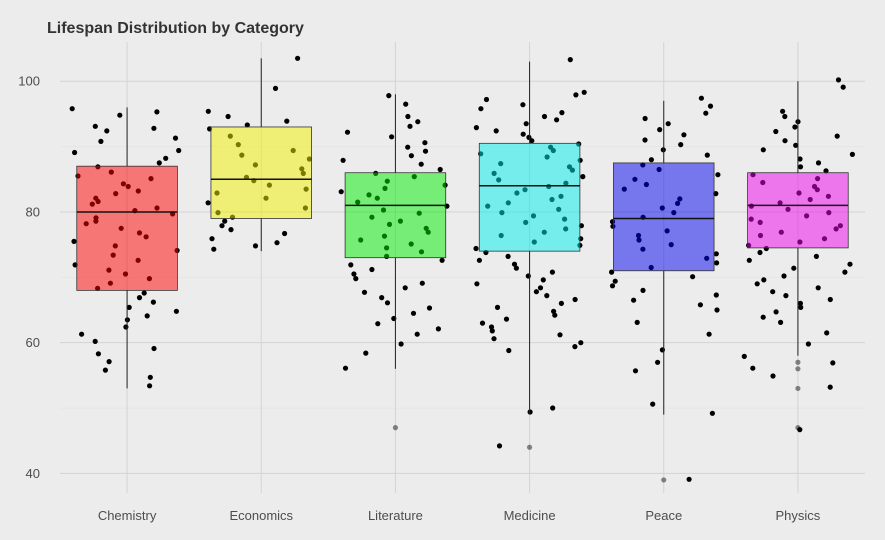 This screenshot has width=885, height=540. Describe the element at coordinates (127, 515) in the screenshot. I see `x-tick-label-chemistry: Chemistry` at that location.